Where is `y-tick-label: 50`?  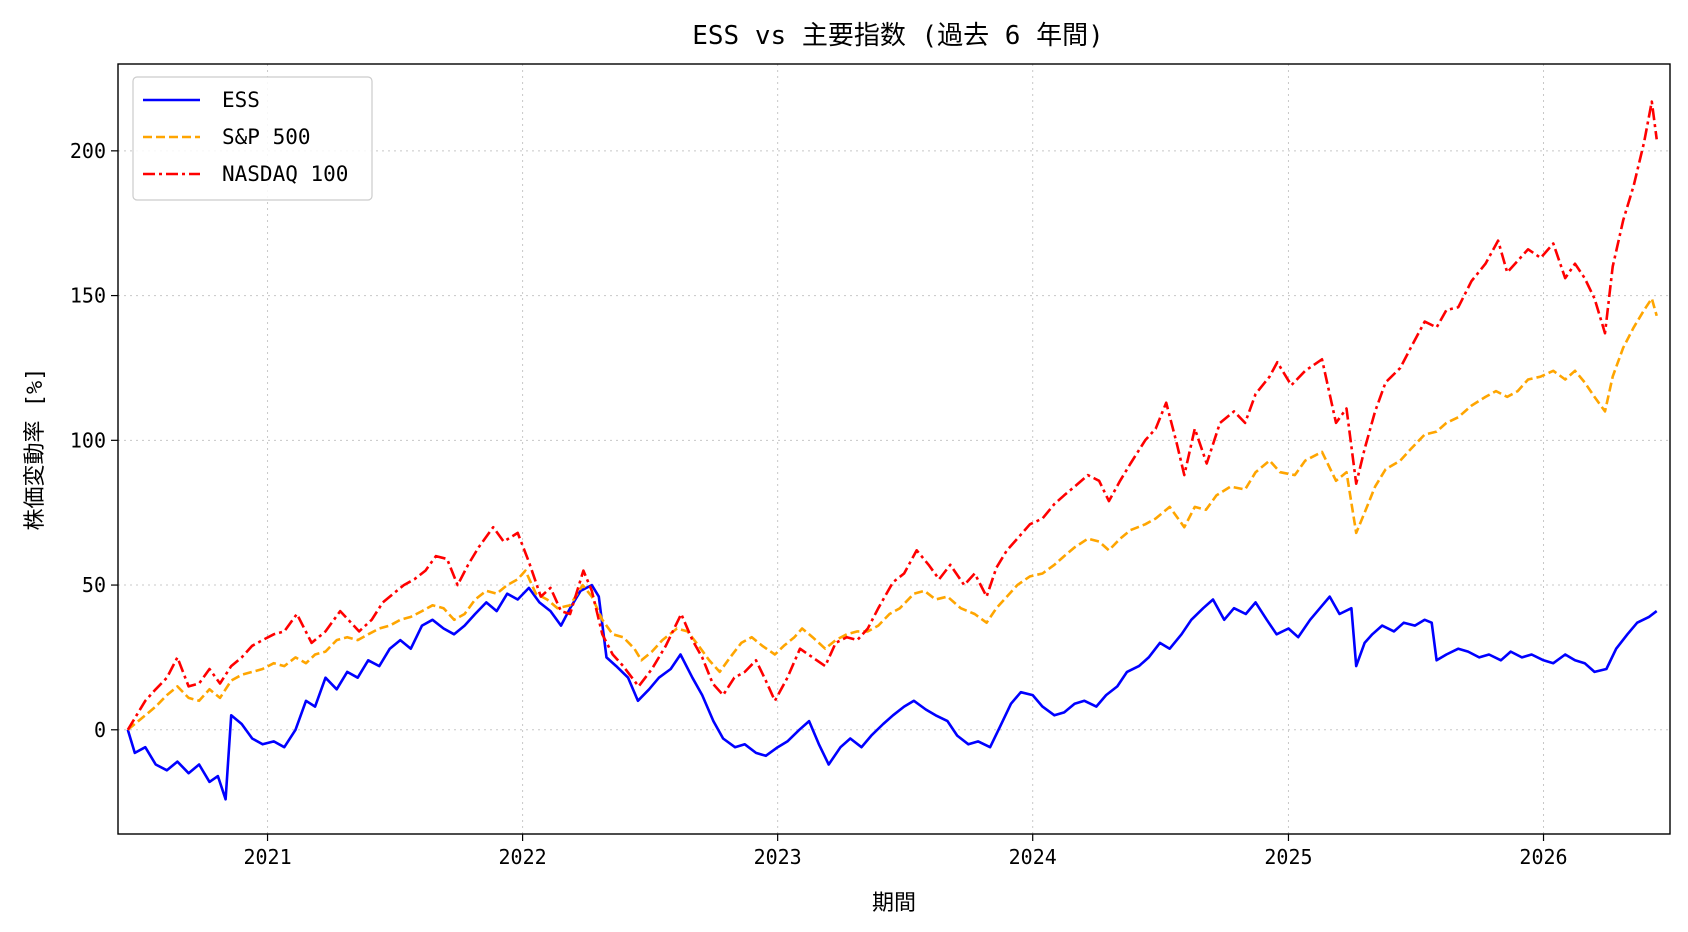
y-tick-label: 50 is located at coordinates (94, 585).